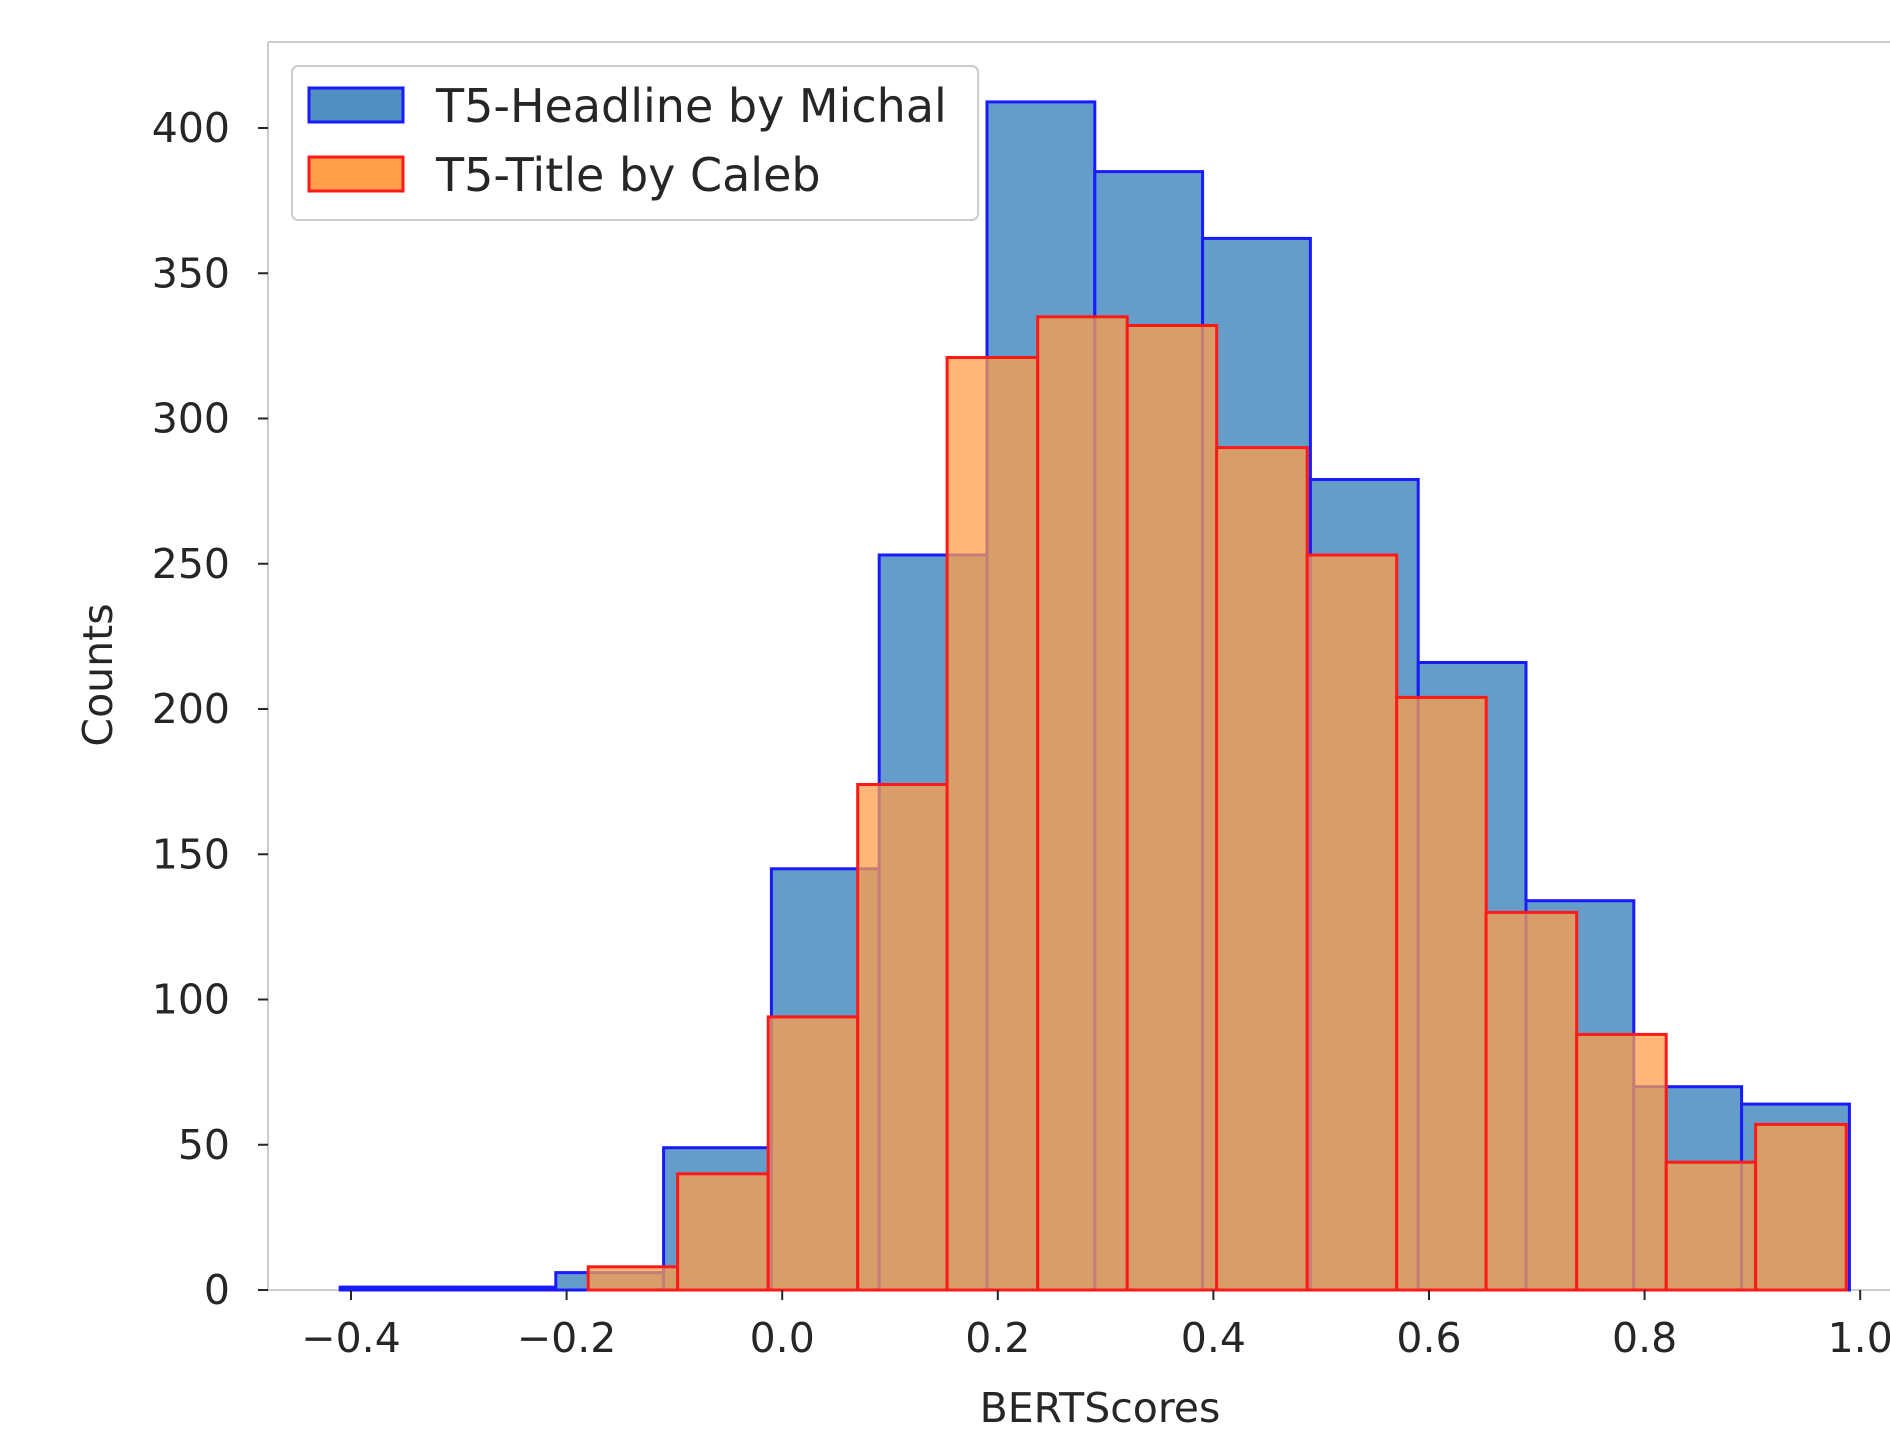  Describe the element at coordinates (191, 128) in the screenshot. I see `y-tick-label: 400` at that location.